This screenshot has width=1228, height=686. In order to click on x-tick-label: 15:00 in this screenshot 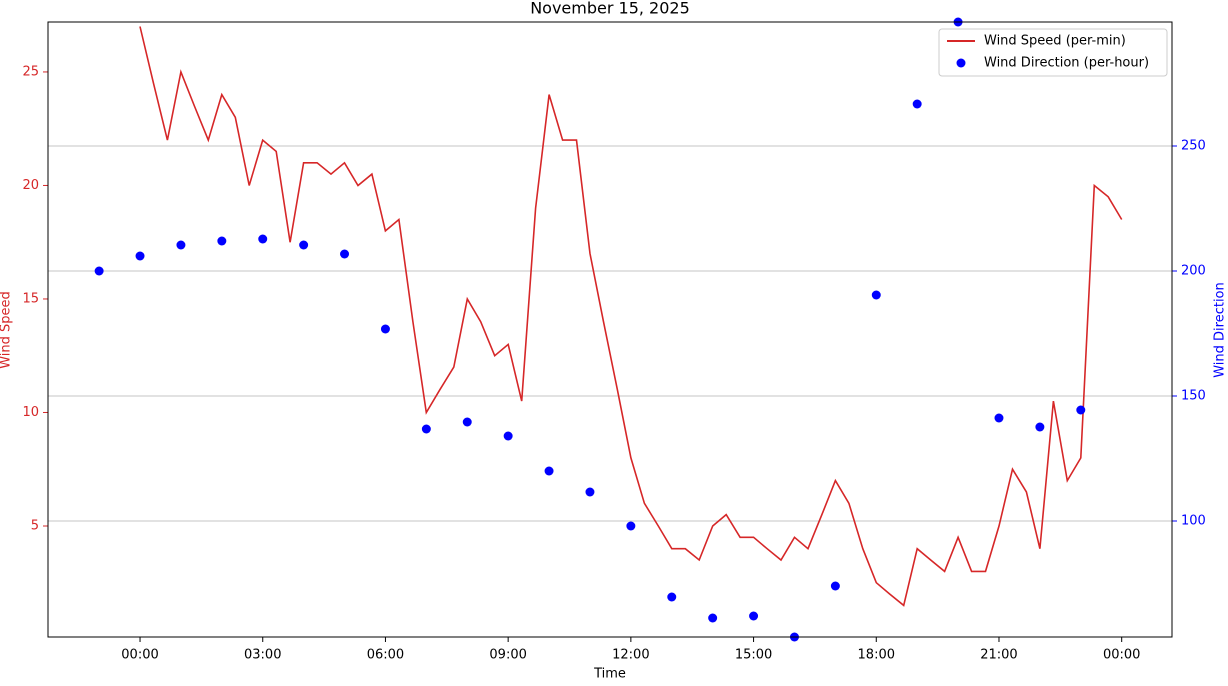, I will do `click(753, 655)`.